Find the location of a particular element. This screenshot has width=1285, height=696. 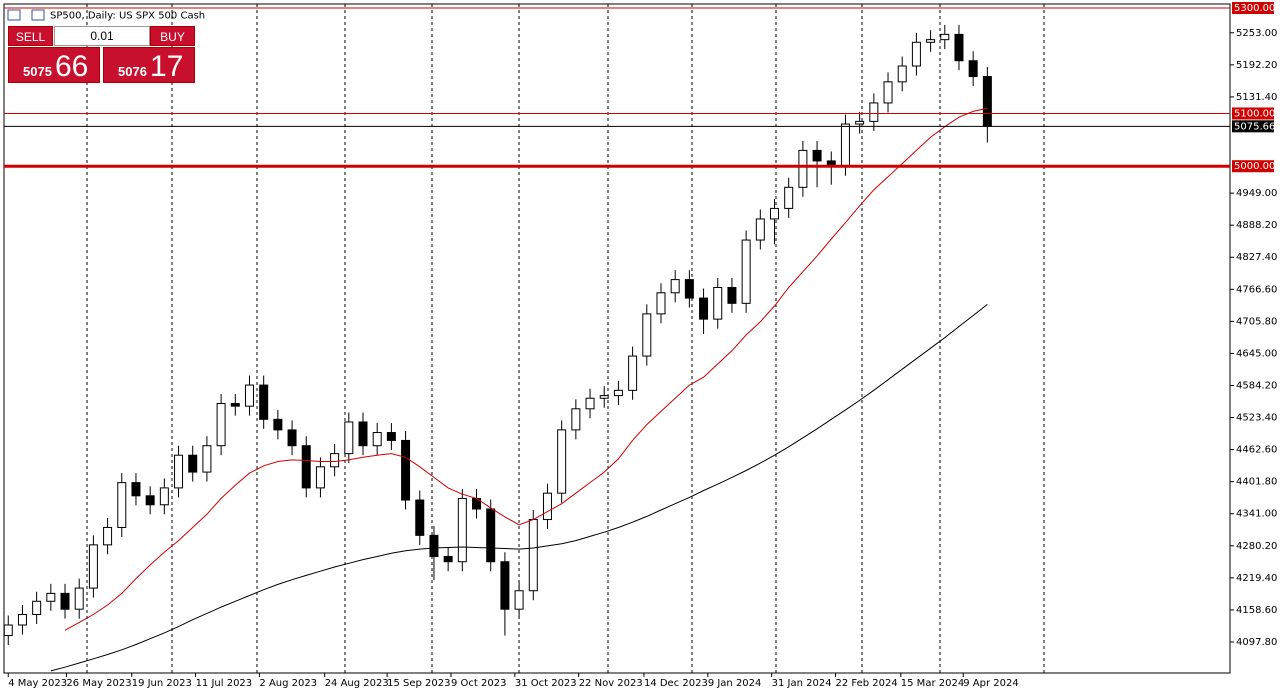

buy-button: BUY is located at coordinates (172, 36).